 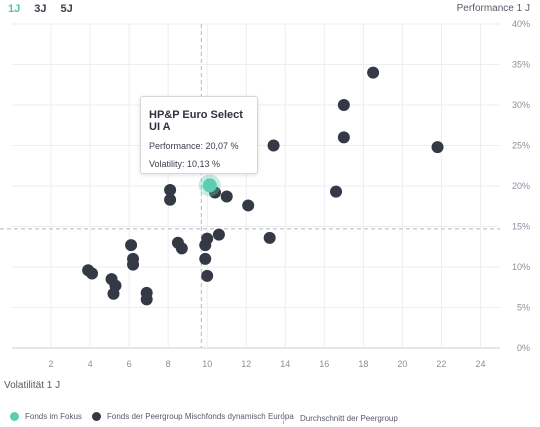 What do you see at coordinates (402, 364) in the screenshot?
I see `x-tick-label: 20` at bounding box center [402, 364].